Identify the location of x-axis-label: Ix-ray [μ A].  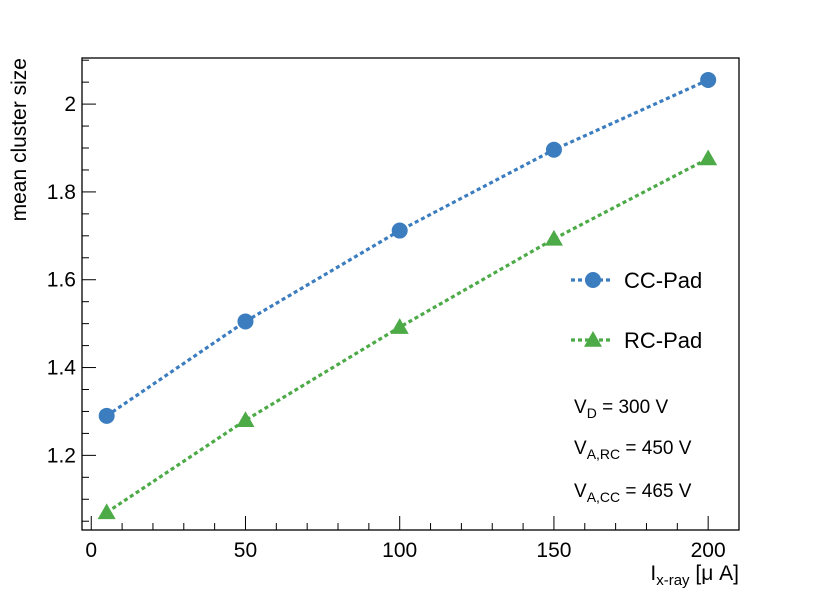
(694, 575).